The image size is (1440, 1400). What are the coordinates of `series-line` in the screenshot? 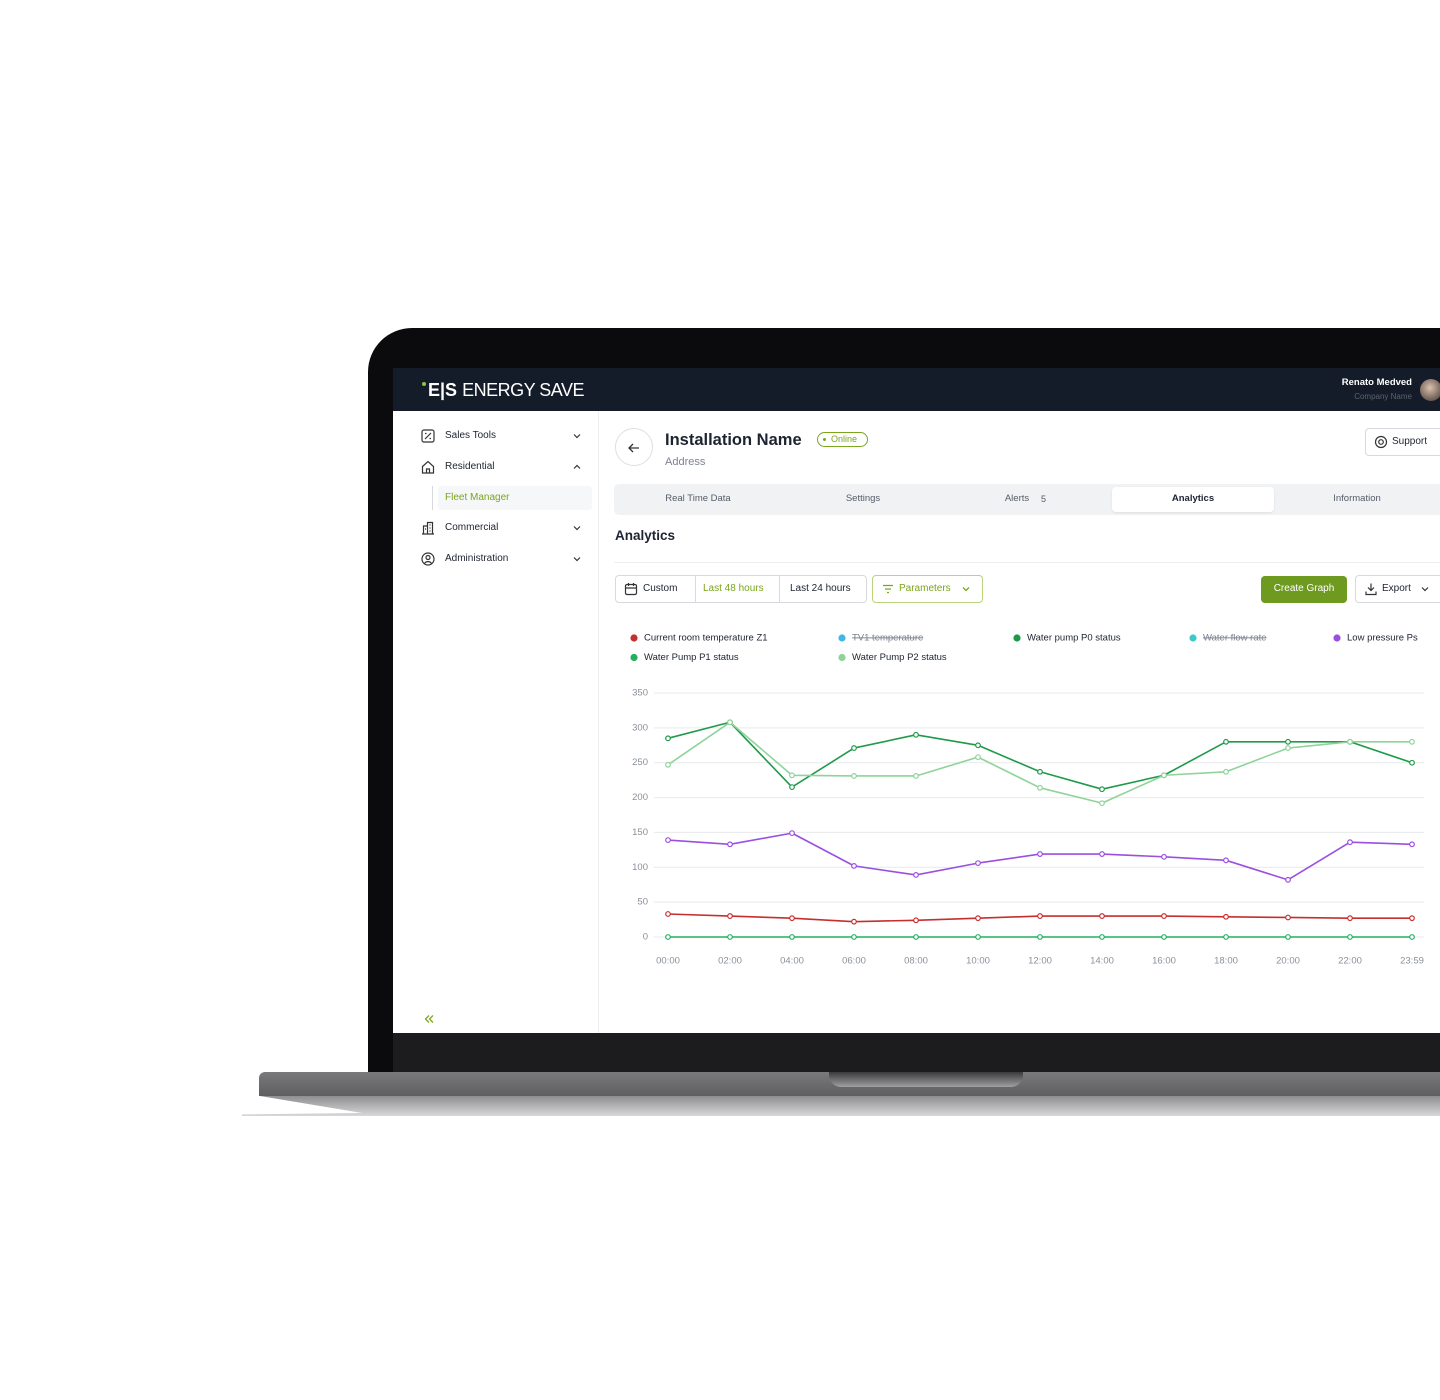 It's located at (1040, 756).